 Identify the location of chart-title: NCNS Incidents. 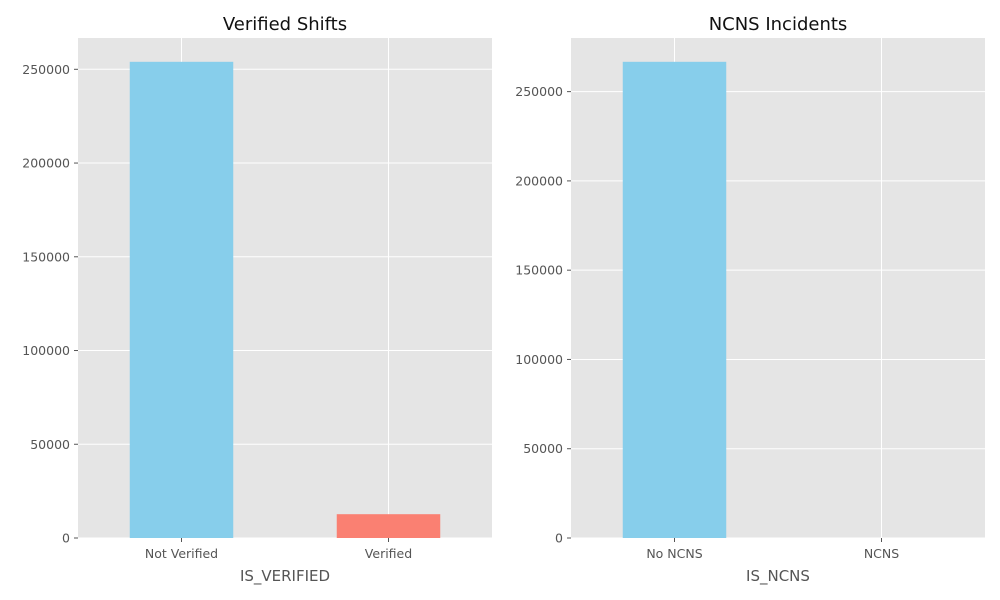
(778, 24).